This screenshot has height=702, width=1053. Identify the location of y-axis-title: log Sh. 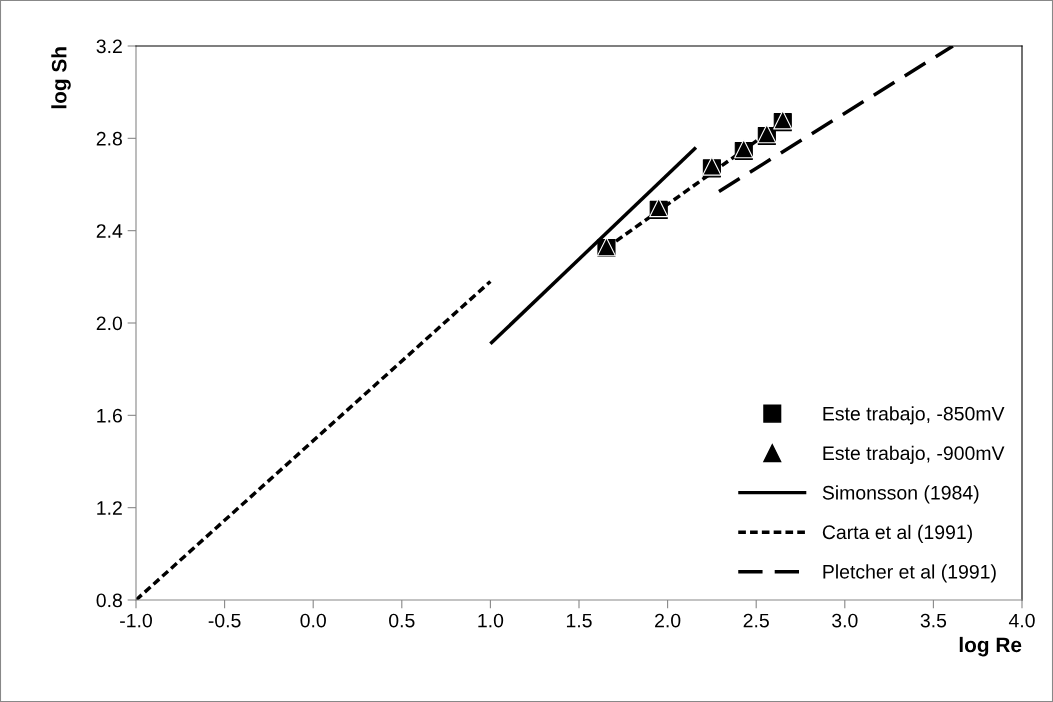
(61, 78).